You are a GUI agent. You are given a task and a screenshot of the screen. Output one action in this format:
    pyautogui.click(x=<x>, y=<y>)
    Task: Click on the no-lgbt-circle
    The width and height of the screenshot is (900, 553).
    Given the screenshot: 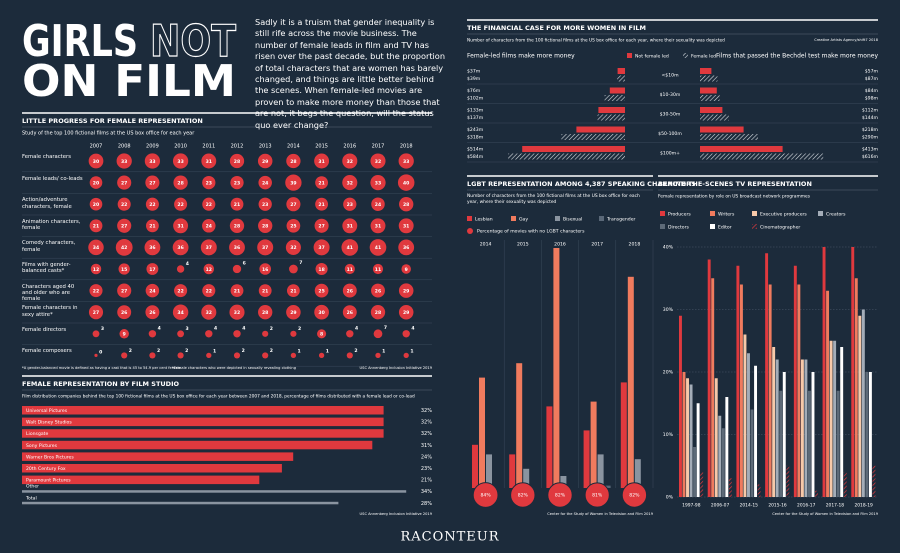 What is the action you would take?
    pyautogui.click(x=523, y=495)
    